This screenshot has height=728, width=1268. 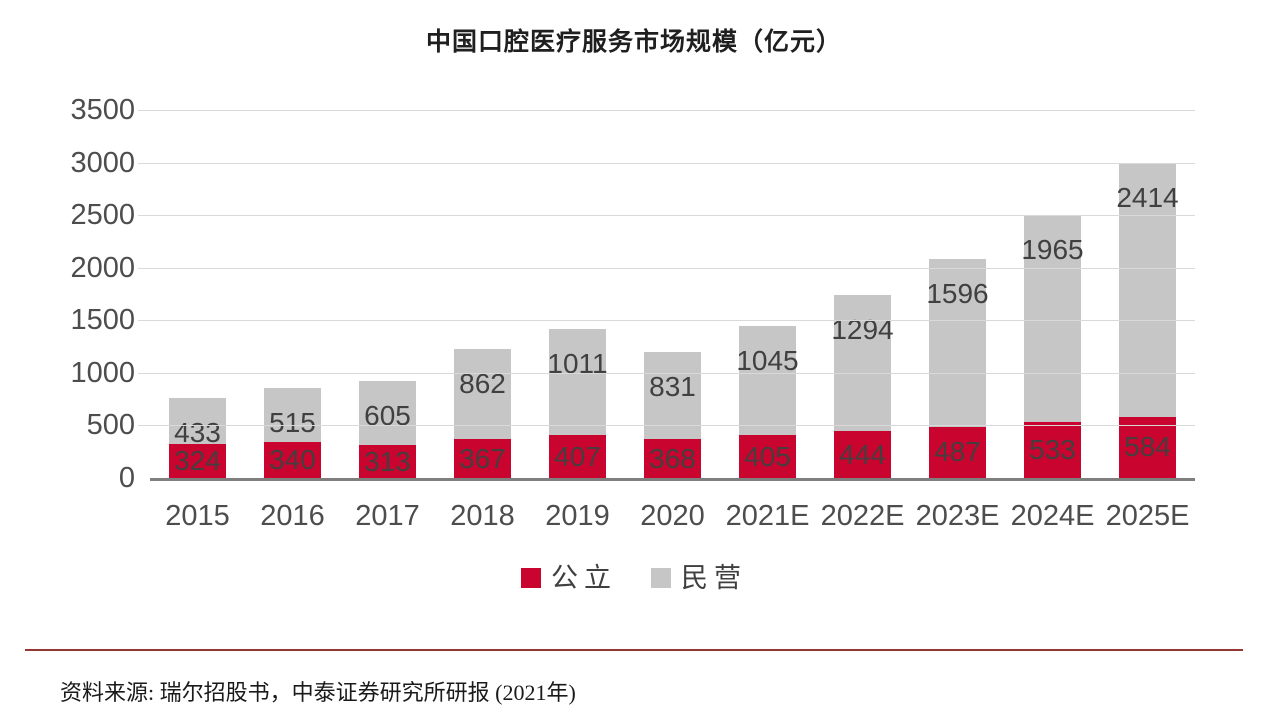 What do you see at coordinates (387, 516) in the screenshot?
I see `x-tick-label: 2017` at bounding box center [387, 516].